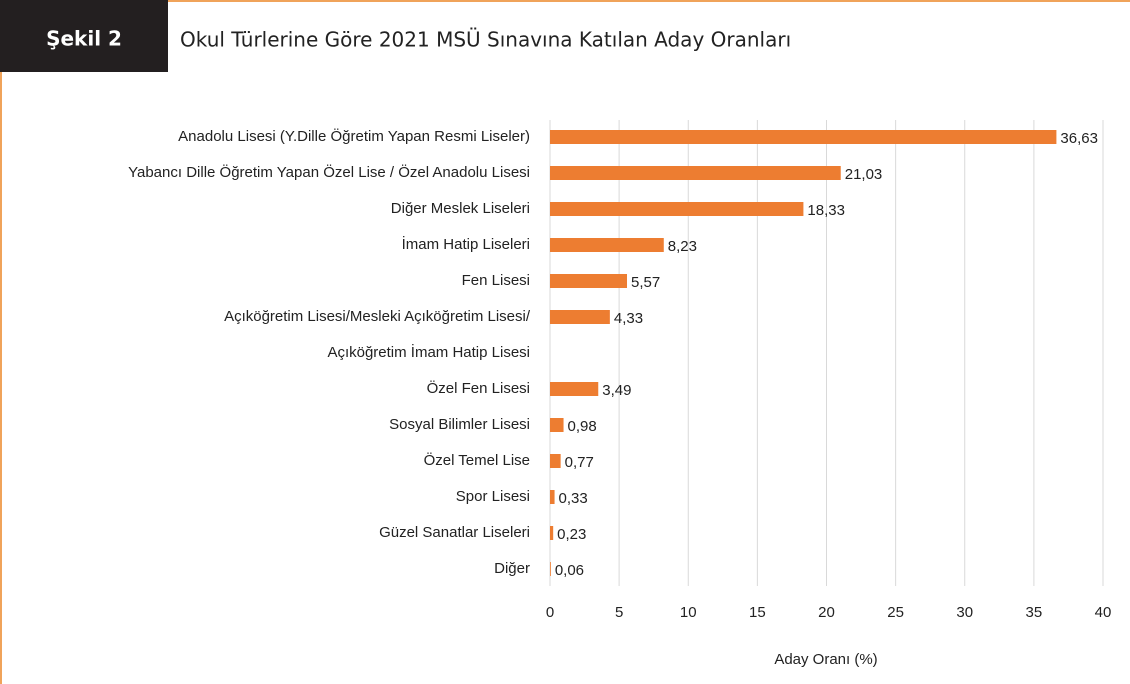 The image size is (1130, 684). What do you see at coordinates (582, 426) in the screenshot?
I see `value-label: 0,98` at bounding box center [582, 426].